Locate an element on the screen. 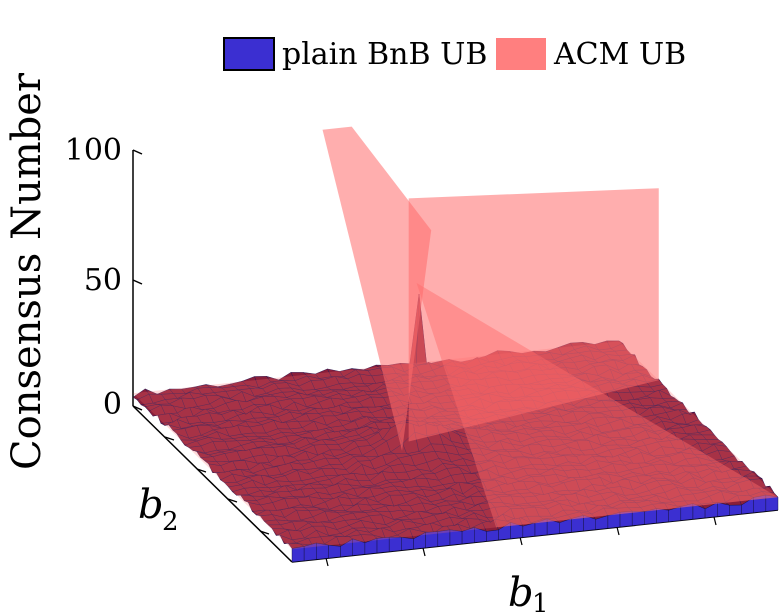  legend-swatch-bnb is located at coordinates (249, 54).